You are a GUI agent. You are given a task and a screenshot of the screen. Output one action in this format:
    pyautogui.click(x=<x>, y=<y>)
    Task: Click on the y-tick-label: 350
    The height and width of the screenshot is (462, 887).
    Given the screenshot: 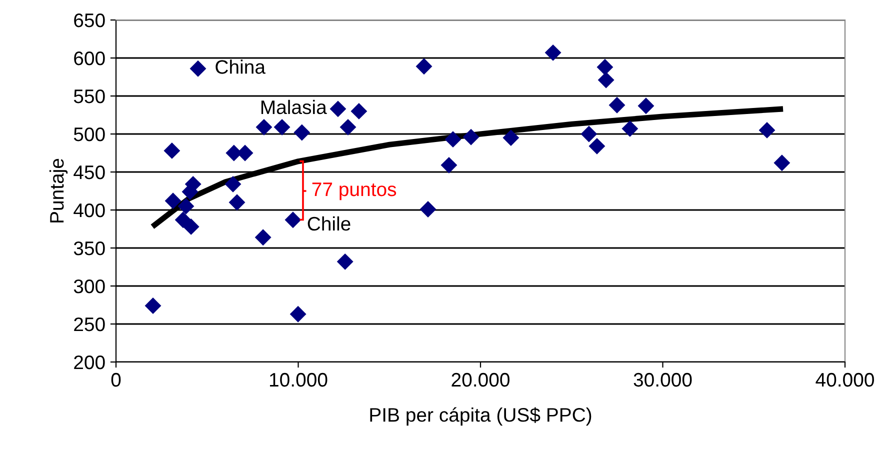 What is the action you would take?
    pyautogui.click(x=89, y=248)
    